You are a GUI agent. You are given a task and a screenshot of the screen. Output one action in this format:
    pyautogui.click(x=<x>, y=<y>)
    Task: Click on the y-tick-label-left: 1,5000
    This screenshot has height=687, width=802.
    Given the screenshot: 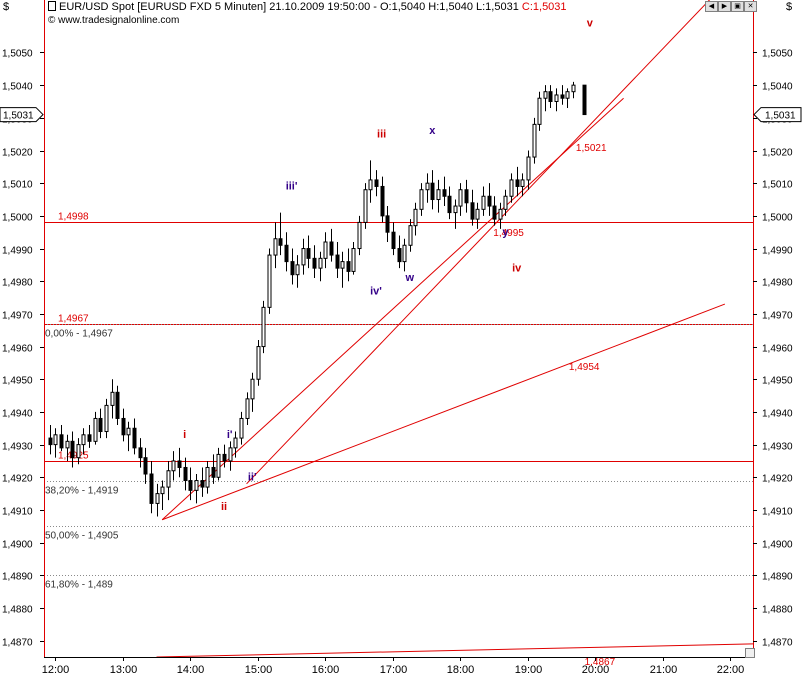 What is the action you would take?
    pyautogui.click(x=17, y=218)
    